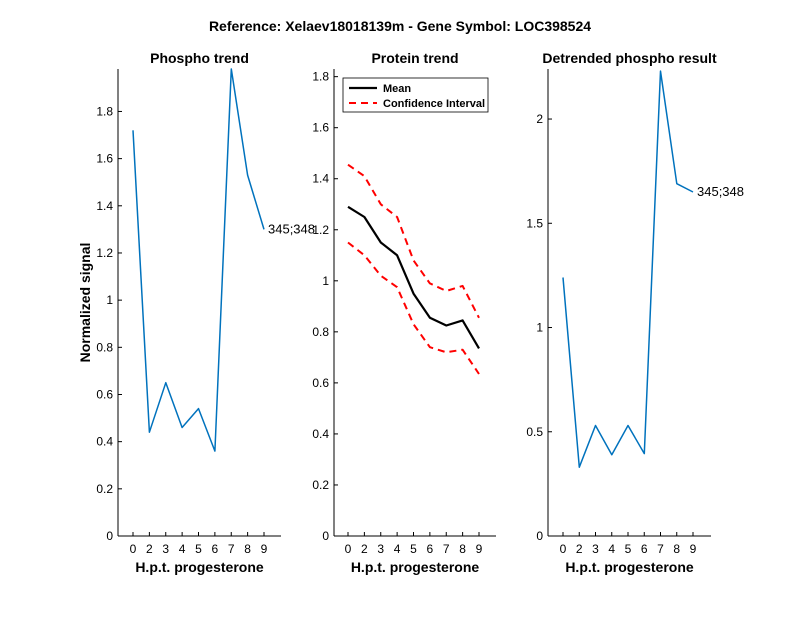 The image size is (800, 618). I want to click on panel3-y-tick-label: 0.5, so click(534, 432).